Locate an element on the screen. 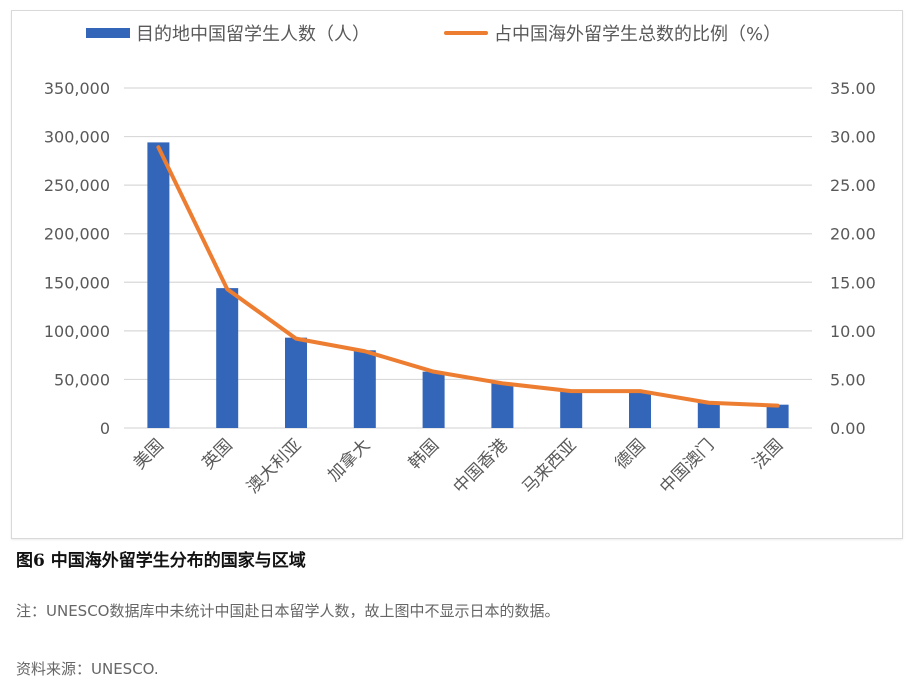  legend-item-line-series: 占中国海外留学生总数的比例（%） is located at coordinates (612, 33).